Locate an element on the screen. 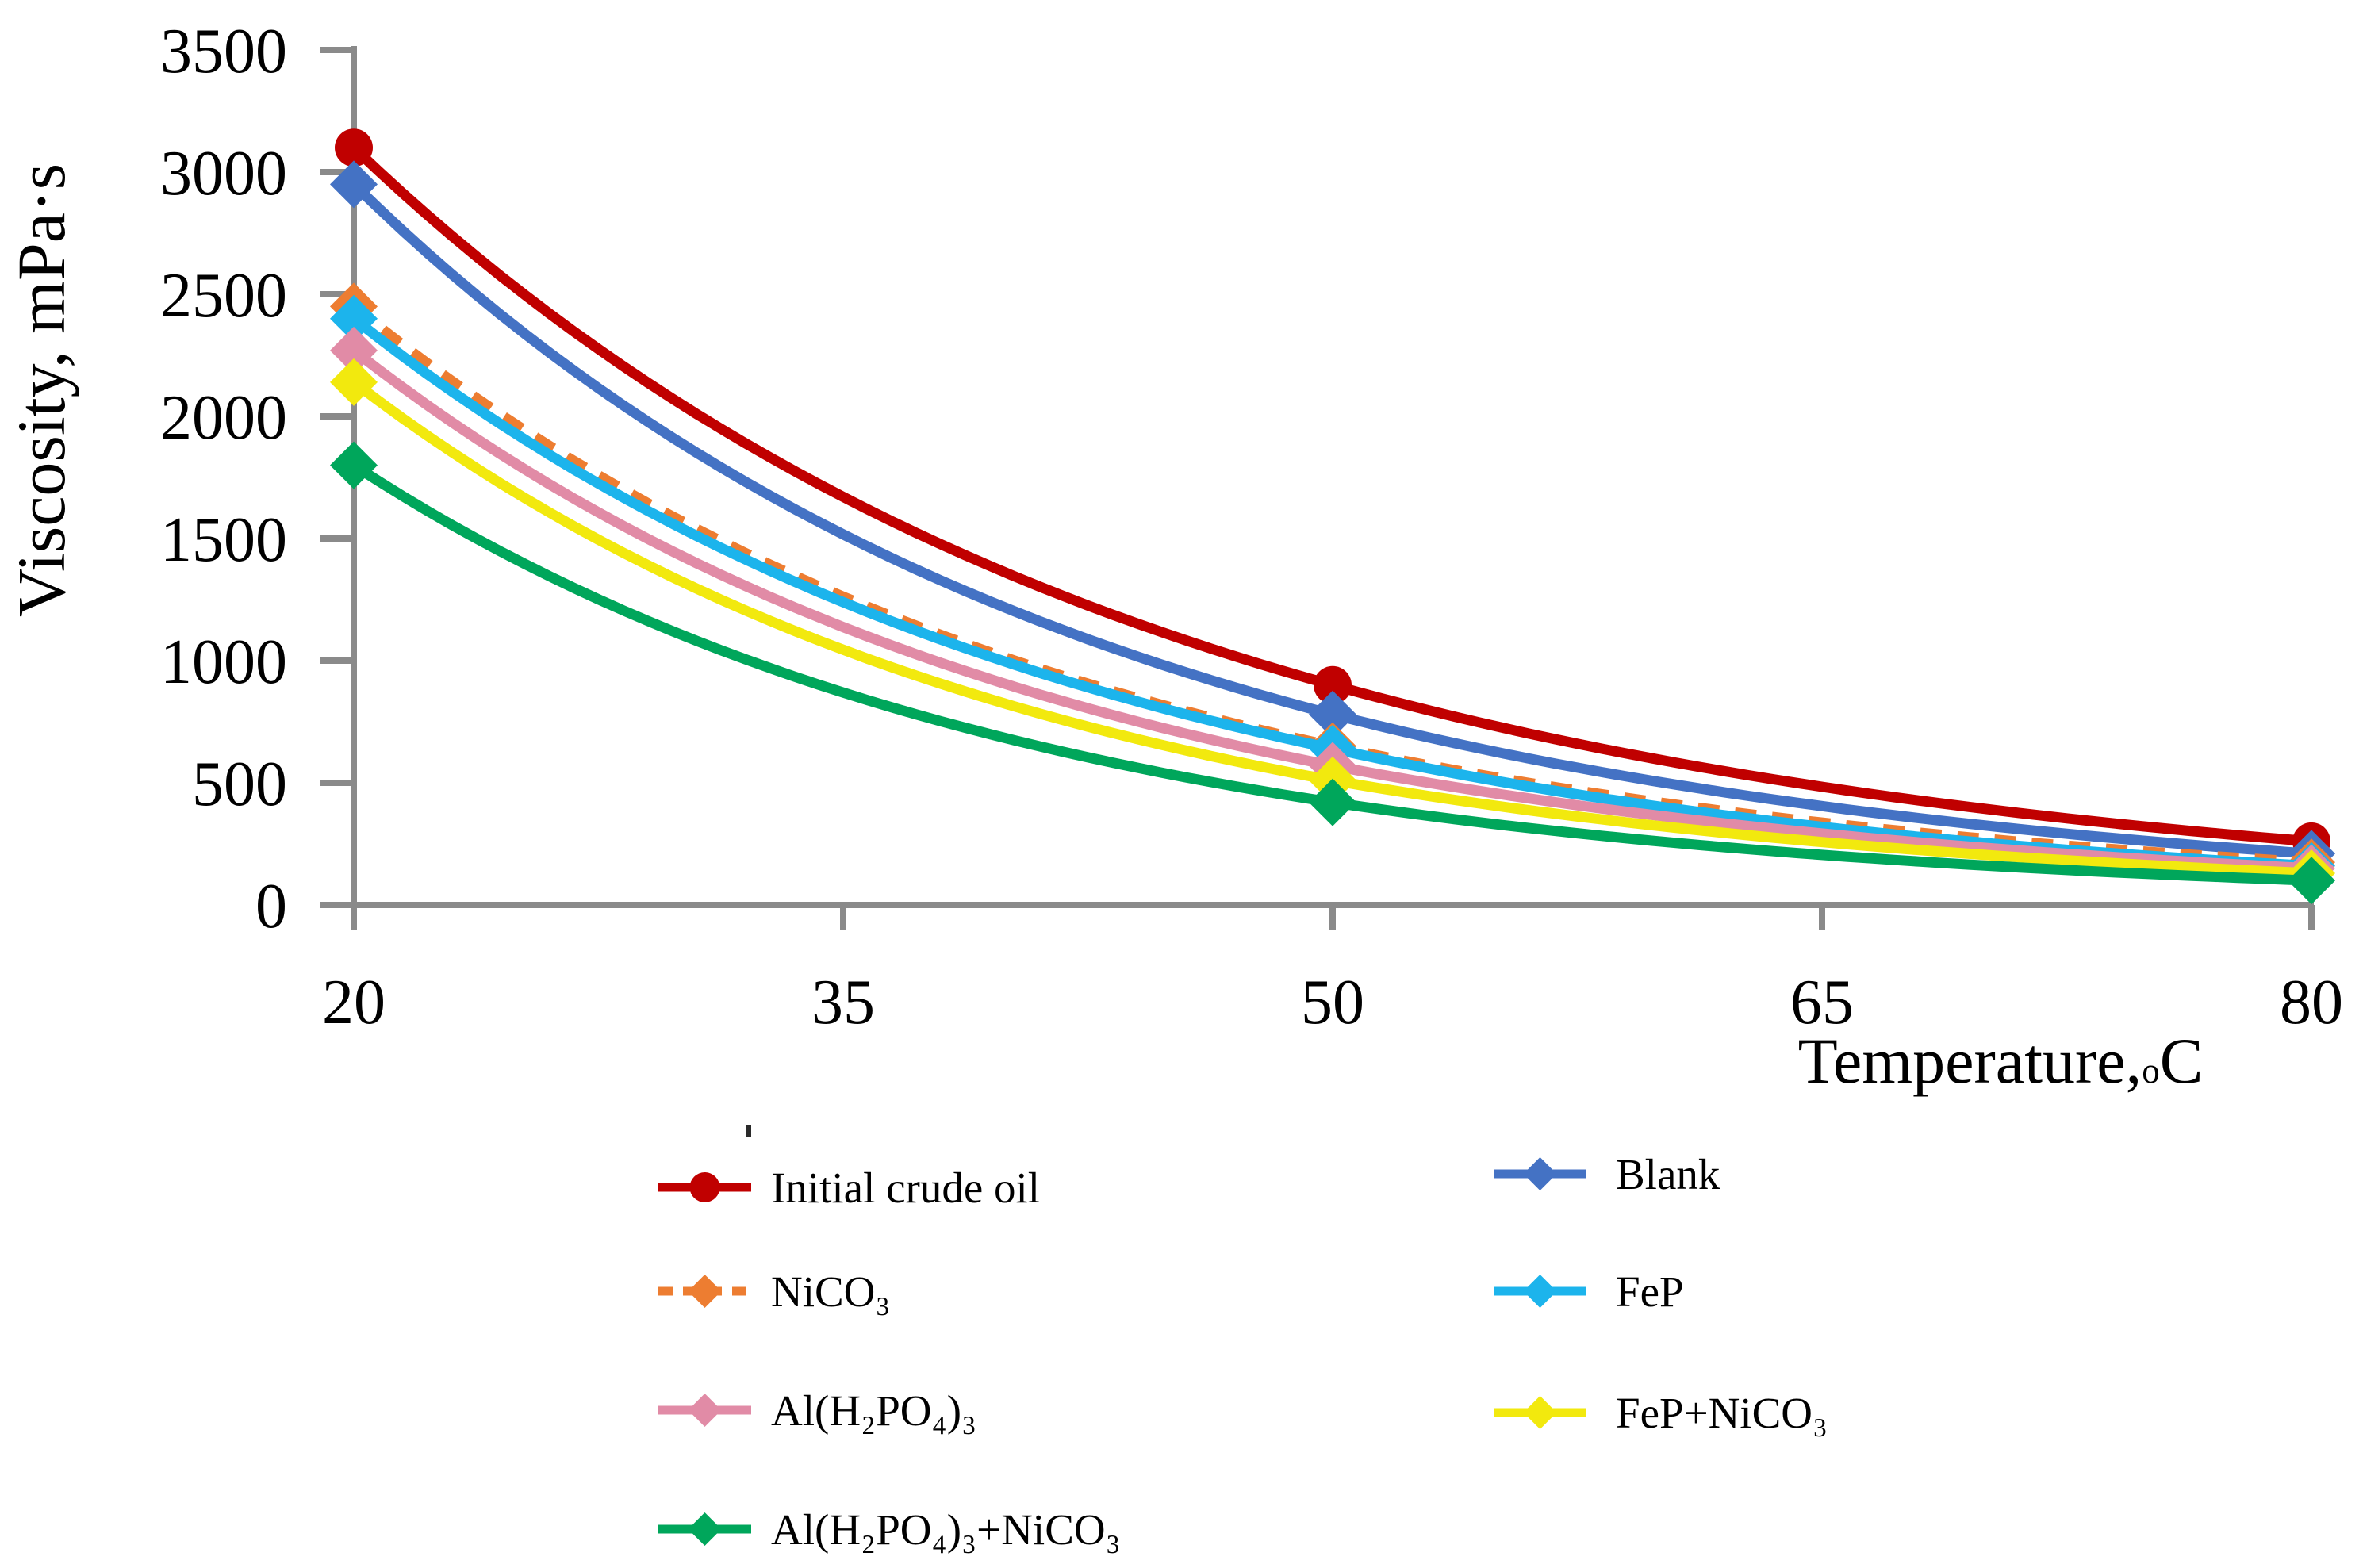 Image resolution: width=2363 pixels, height=1568 pixels. y-tick-label: 500 is located at coordinates (239, 784).